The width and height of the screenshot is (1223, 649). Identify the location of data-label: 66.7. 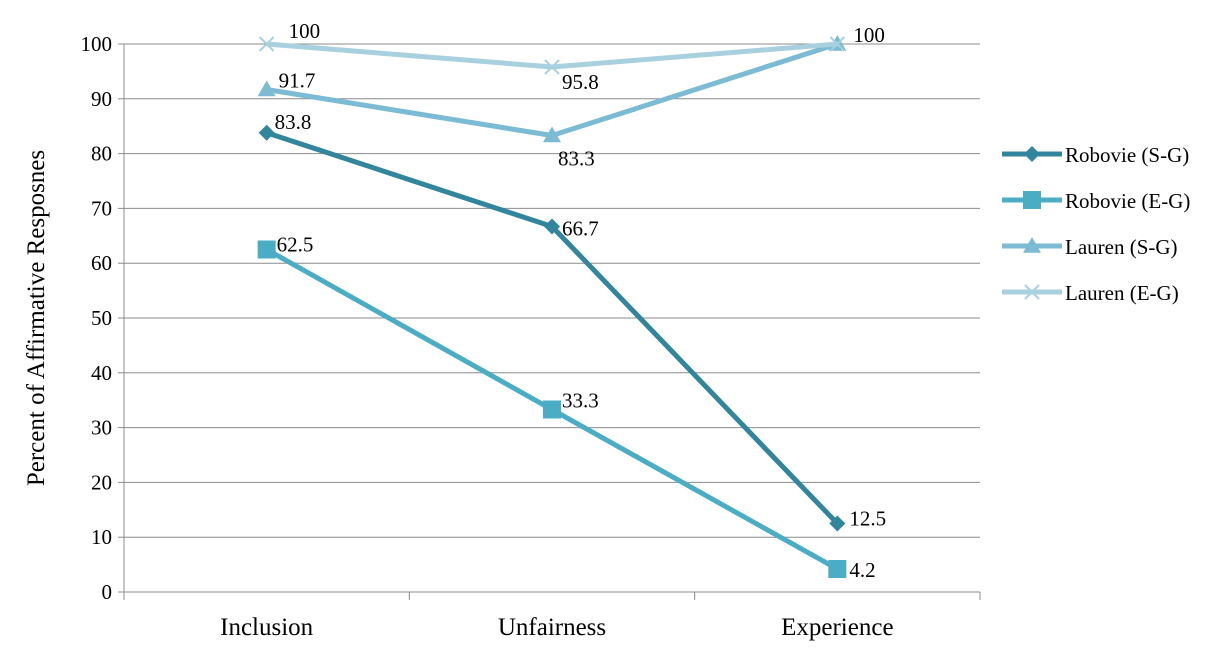
(580, 228).